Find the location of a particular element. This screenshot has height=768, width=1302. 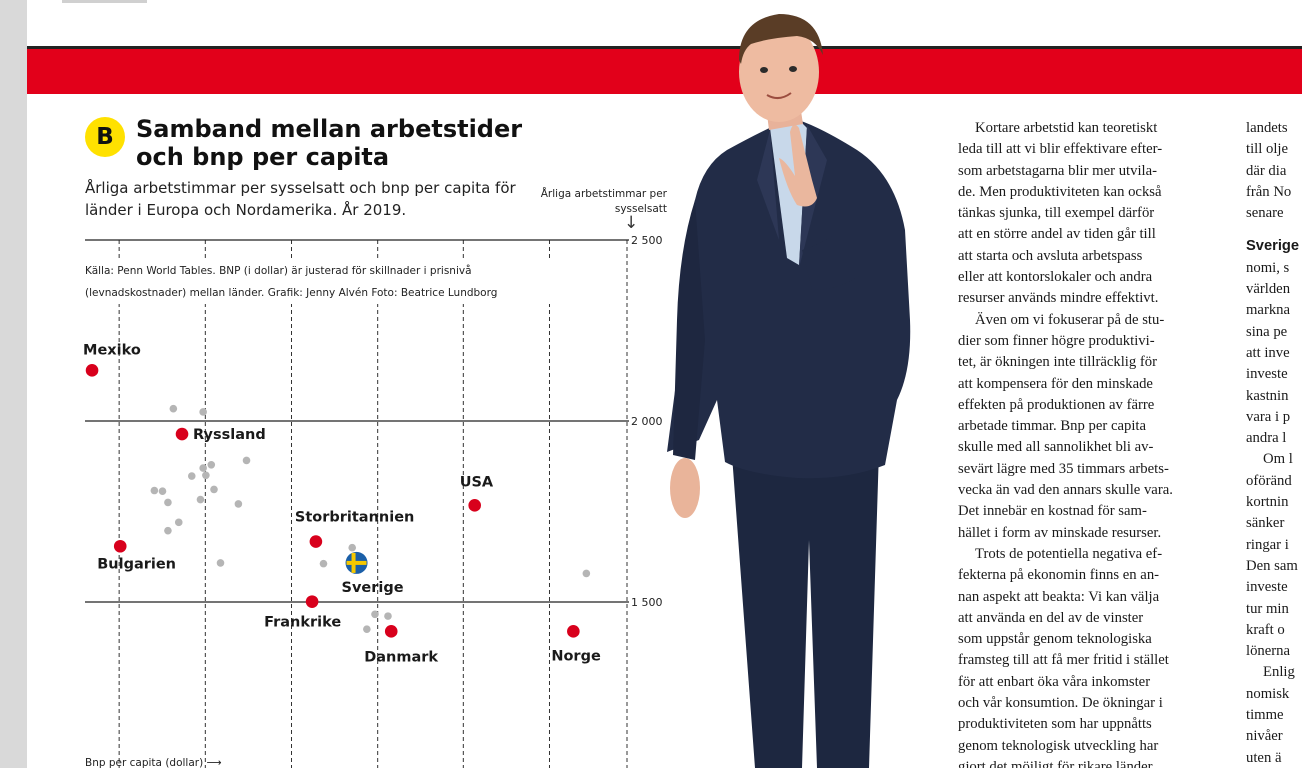

article-line: som arbetstagarna blir mer utvila- is located at coordinates (1058, 170).